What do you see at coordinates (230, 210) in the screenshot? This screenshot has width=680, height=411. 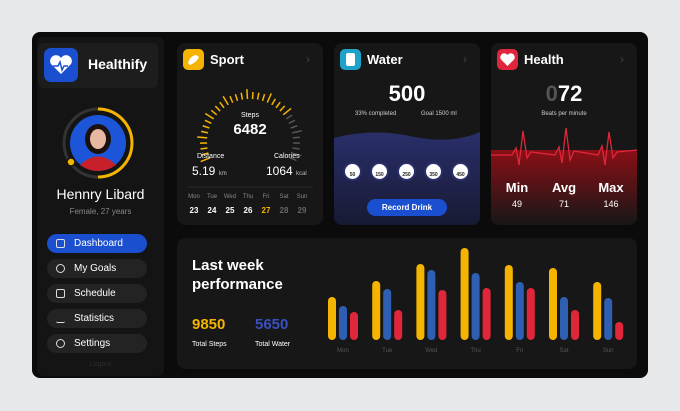 I see `calendar-date: 25` at bounding box center [230, 210].